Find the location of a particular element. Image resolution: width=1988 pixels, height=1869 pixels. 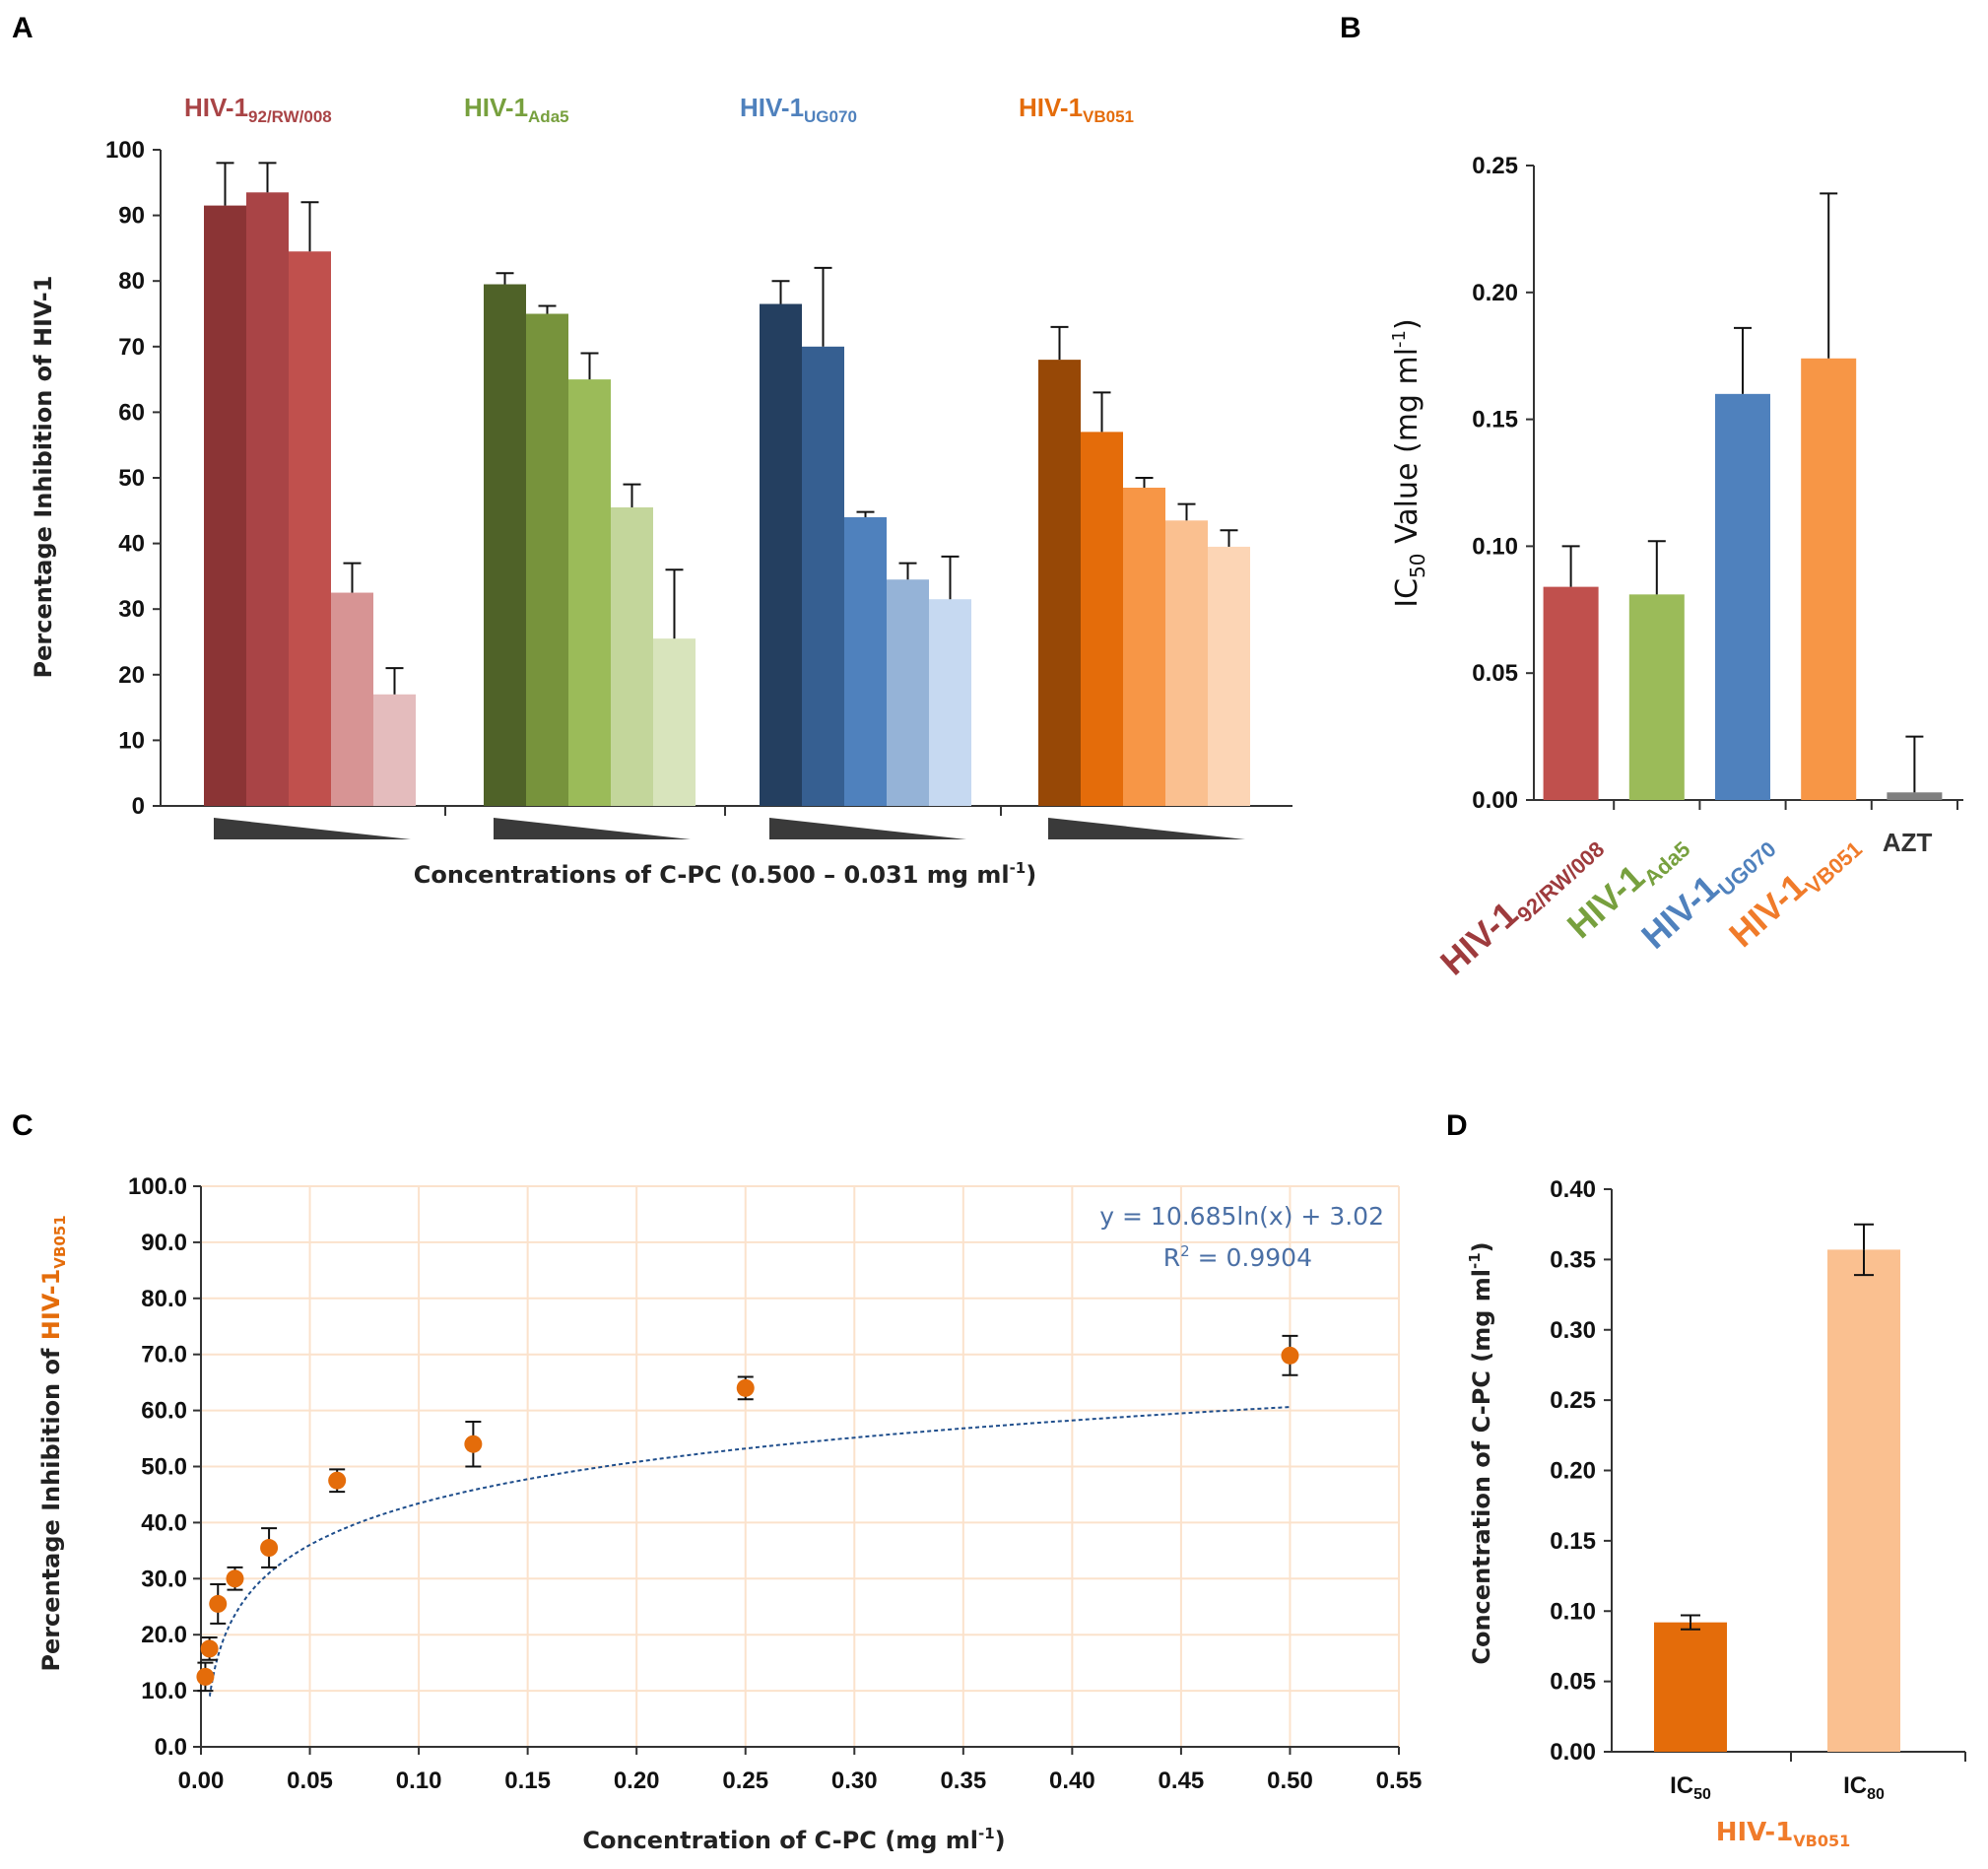

panel-d-x-label: IC80 is located at coordinates (1864, 1787).